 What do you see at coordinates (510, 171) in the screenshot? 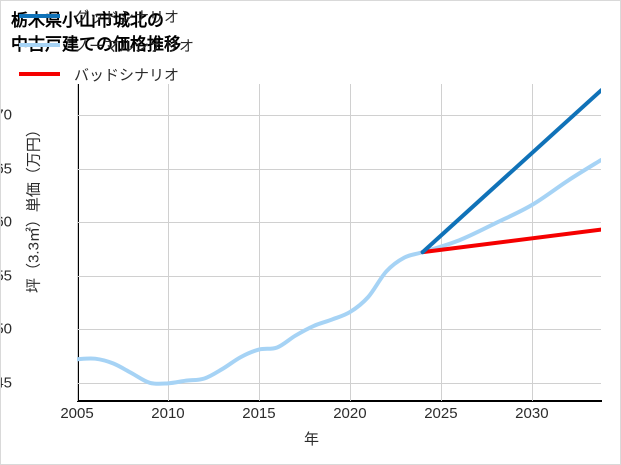
I see `series-line-good` at bounding box center [510, 171].